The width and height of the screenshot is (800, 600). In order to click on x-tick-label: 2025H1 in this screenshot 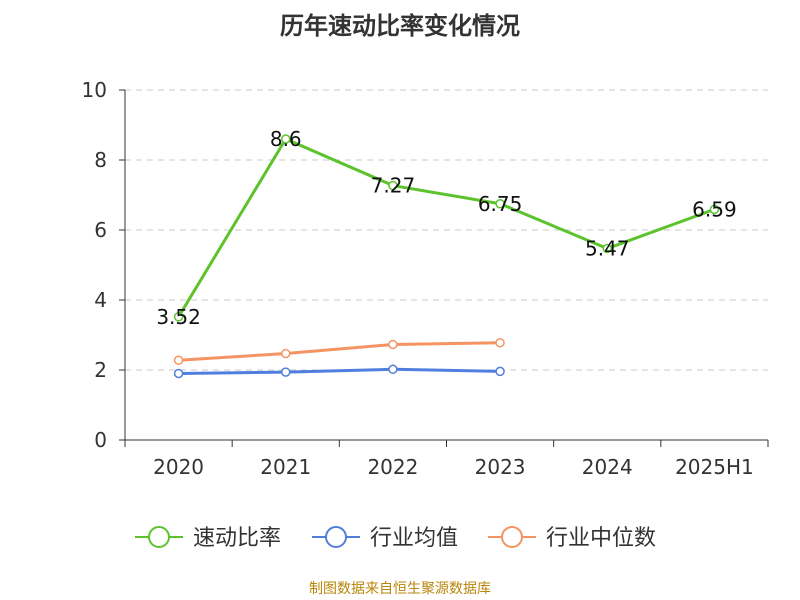, I will do `click(714, 467)`.